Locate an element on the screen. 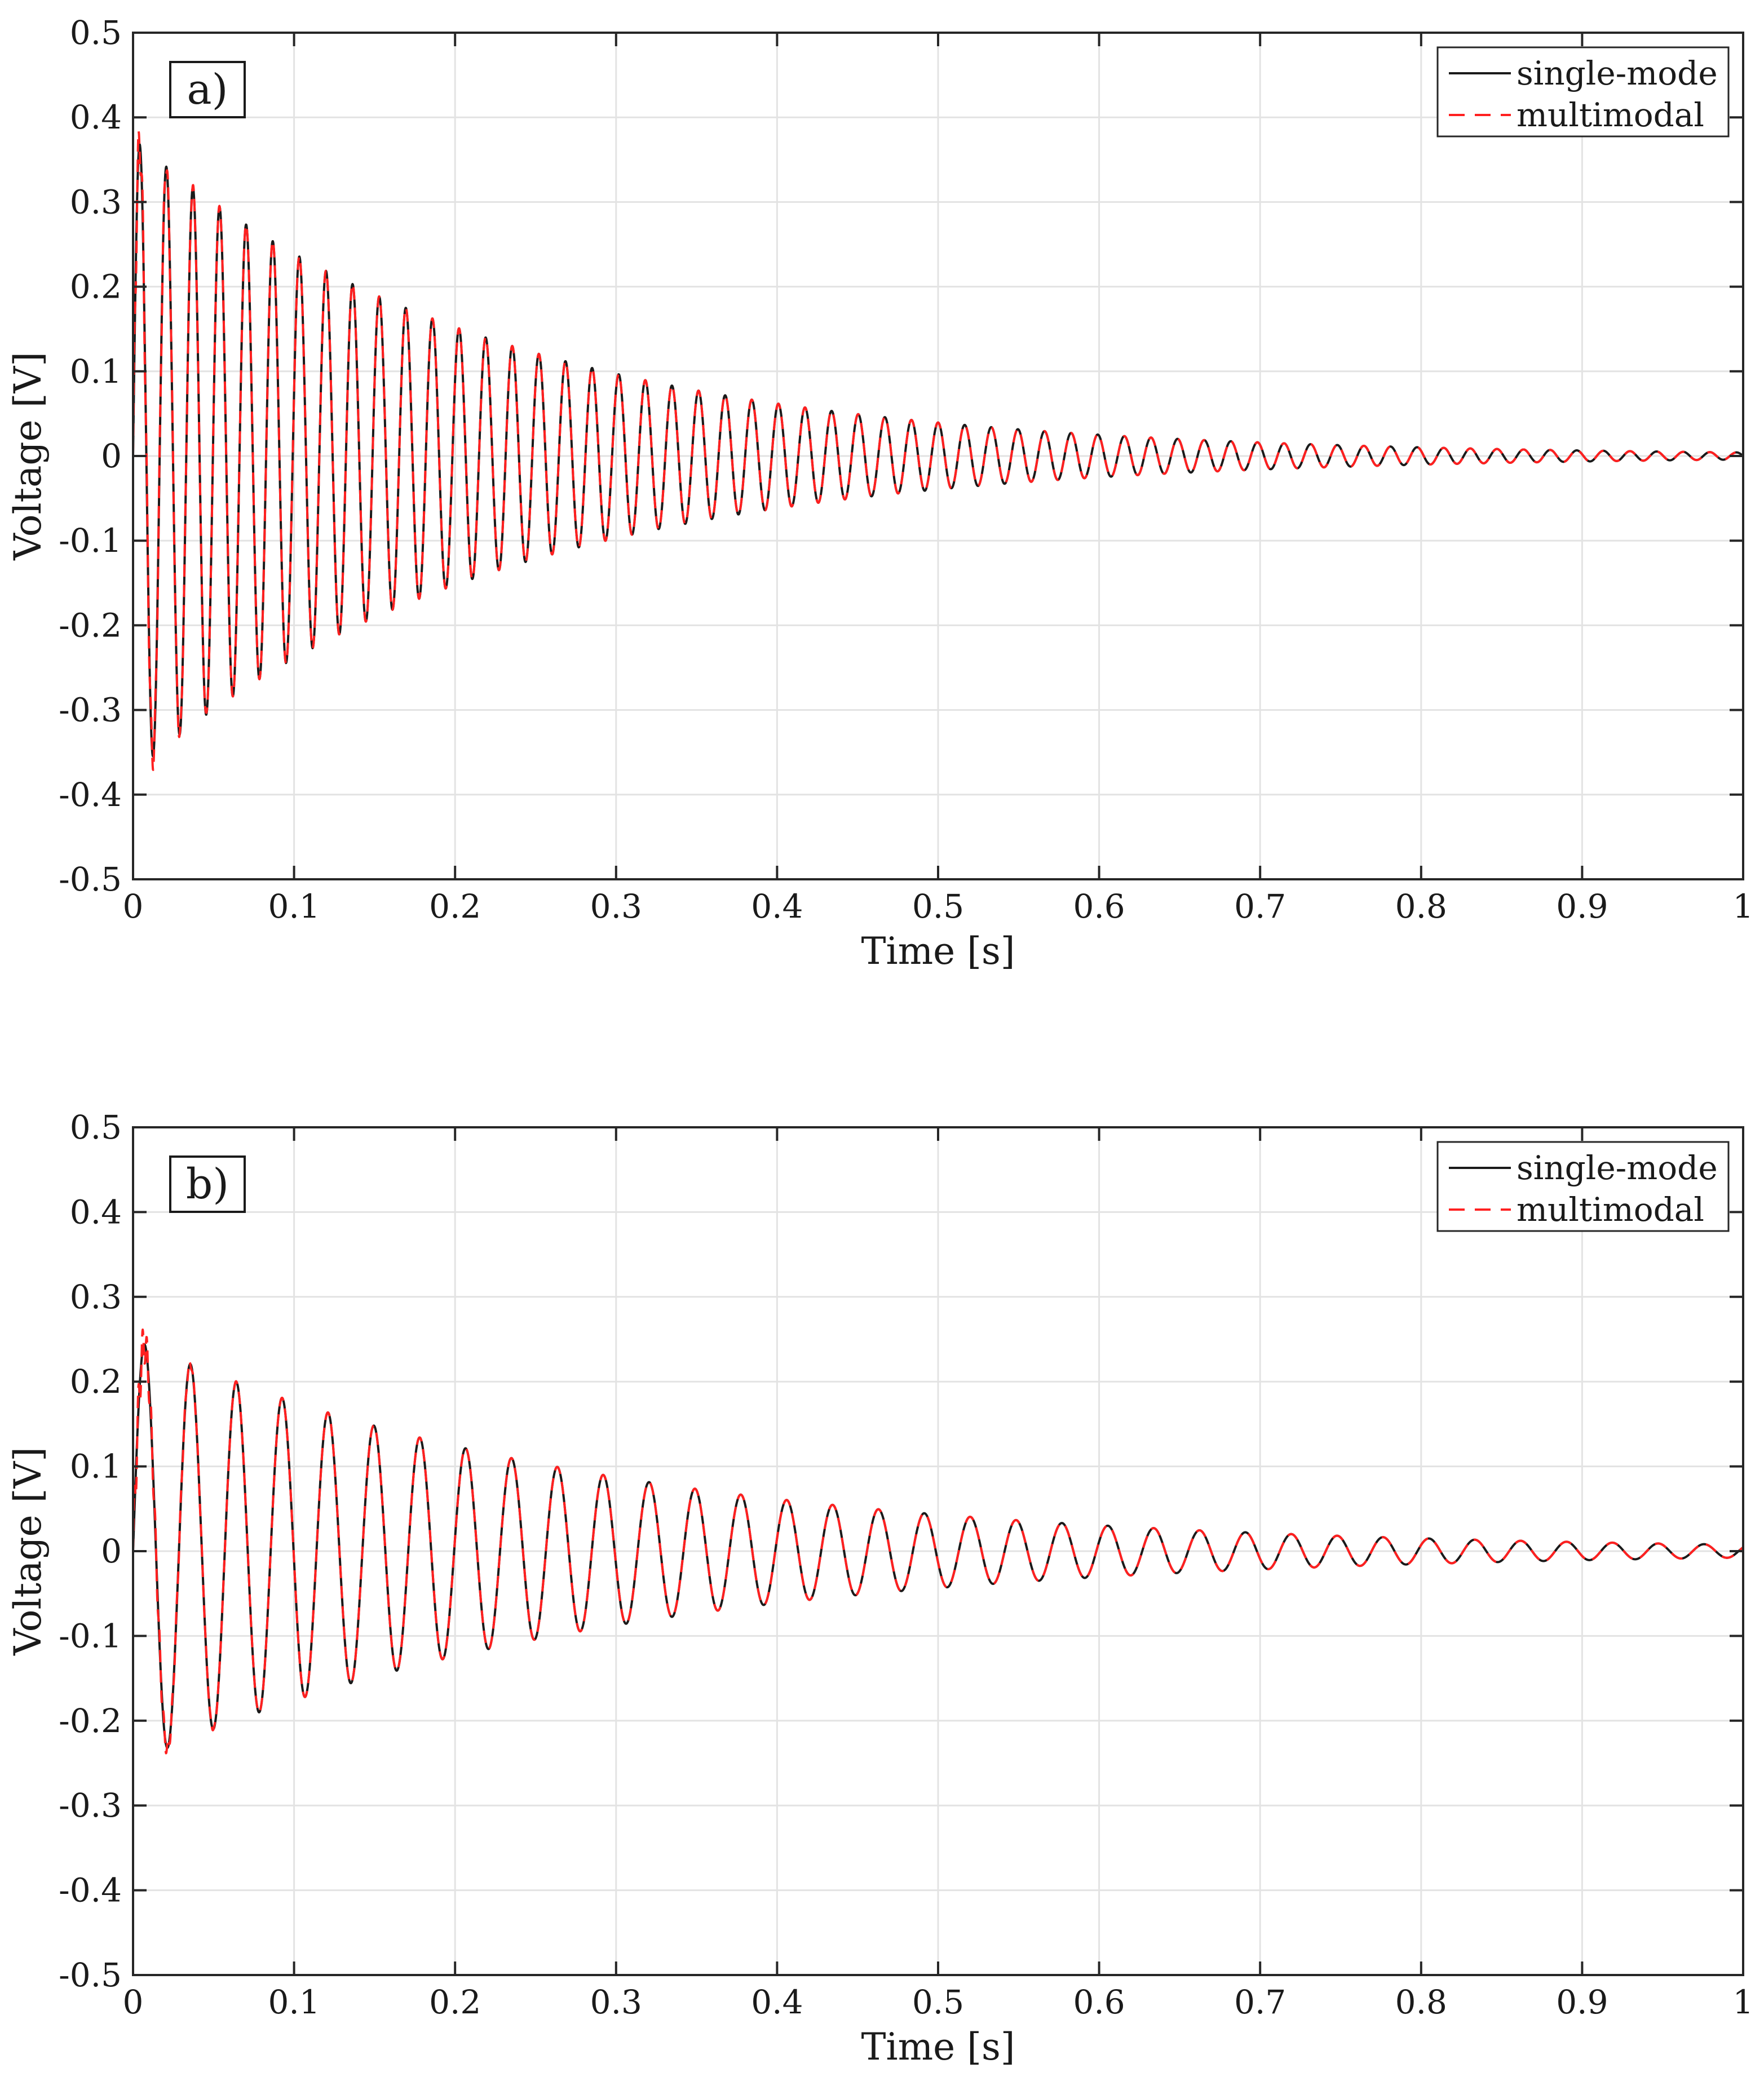  panel-b-x-tick-label: 0.3 is located at coordinates (616, 2002).